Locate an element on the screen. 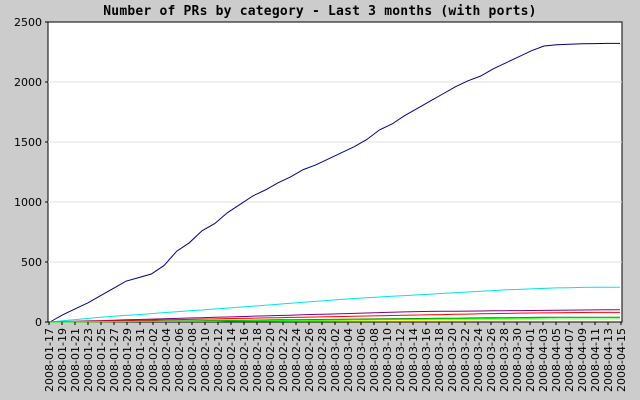 Image resolution: width=640 pixels, height=400 pixels. x-tick-label: 2008-03-06 is located at coordinates (361, 360).